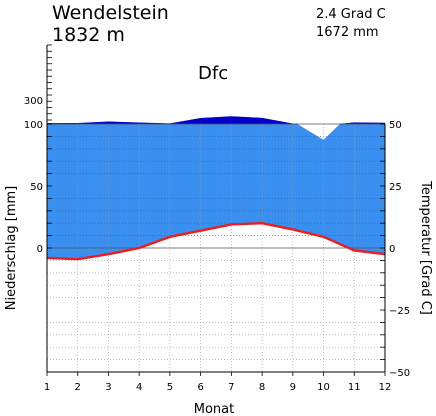 The width and height of the screenshot is (436, 416). I want to click on x-tick-label: 2, so click(78, 387).